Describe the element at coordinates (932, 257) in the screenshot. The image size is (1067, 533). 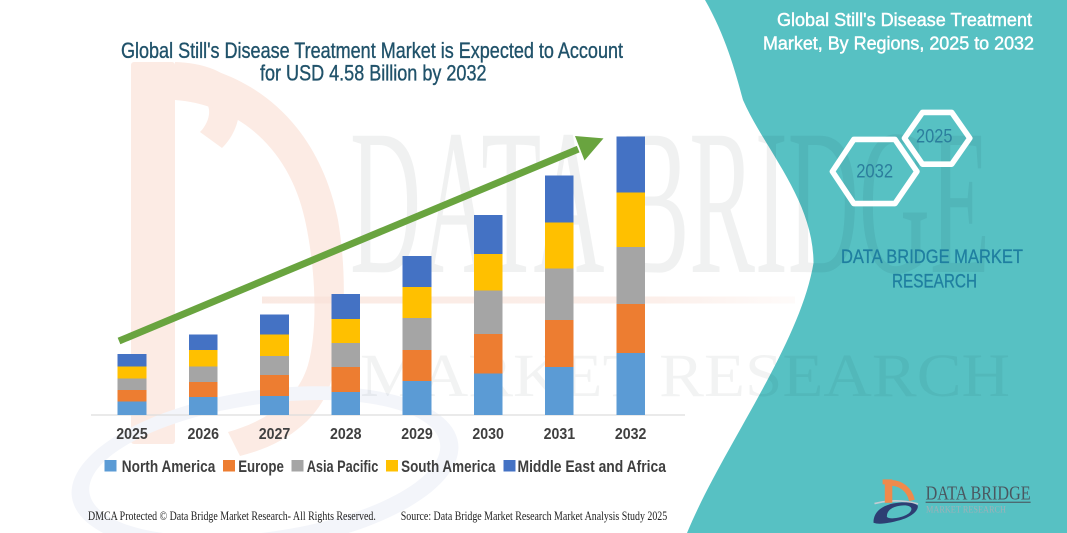
I see `svg-text: DATA BRIDGE MARKET` at that location.